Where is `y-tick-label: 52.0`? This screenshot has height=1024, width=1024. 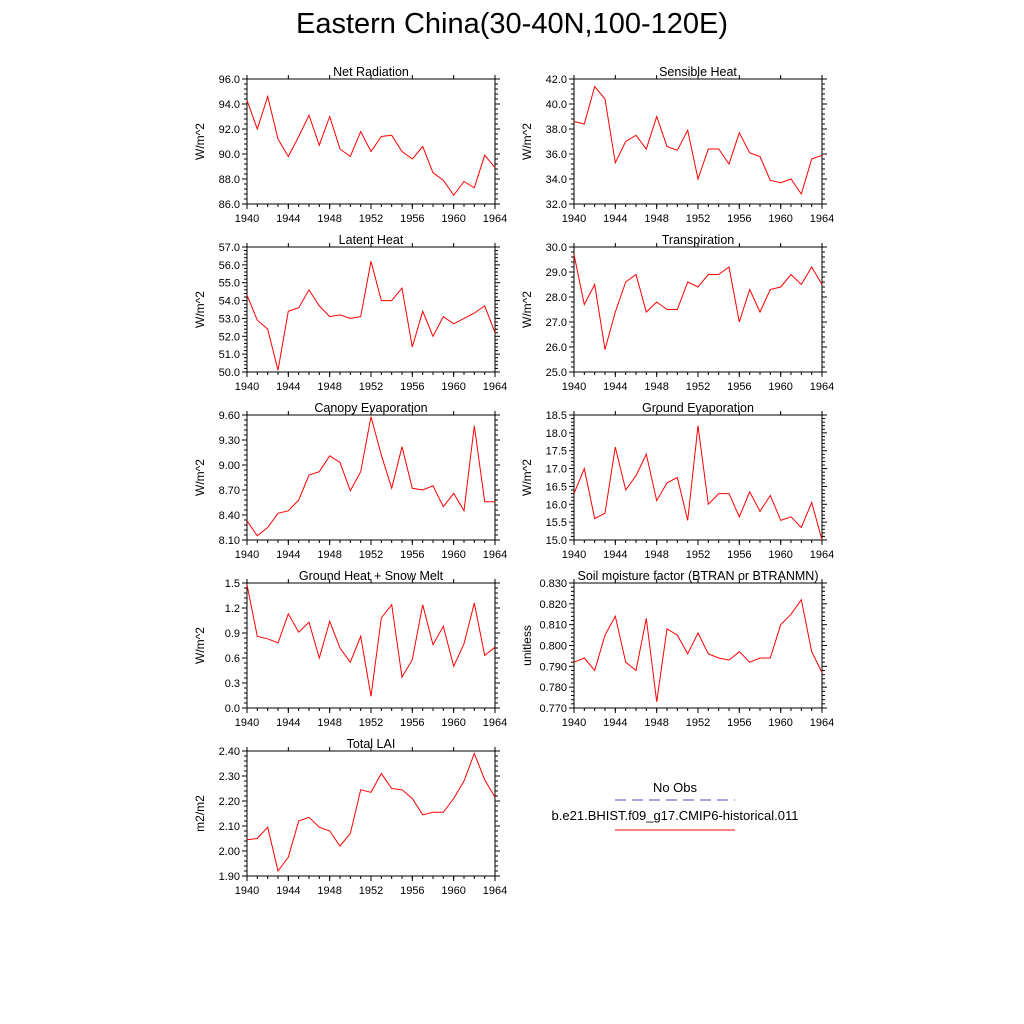 y-tick-label: 52.0 is located at coordinates (229, 337).